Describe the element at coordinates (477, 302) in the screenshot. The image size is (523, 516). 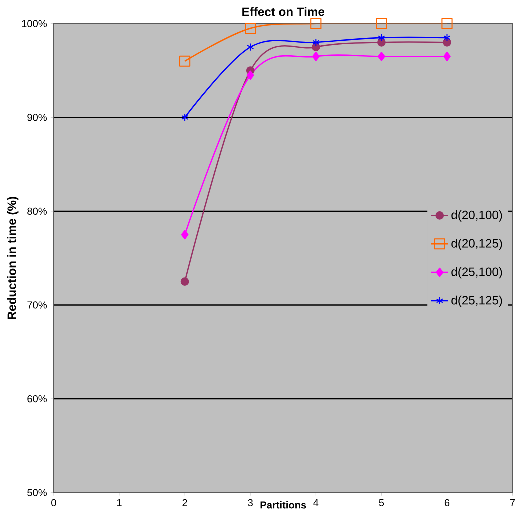
I see `legend-label: d(25,125)` at that location.